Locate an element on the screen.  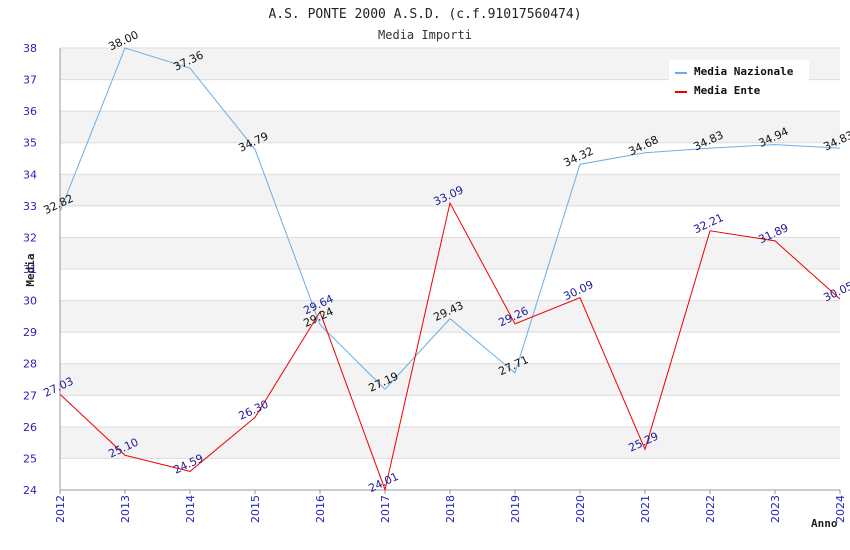
y-tick-label: 25 is located at coordinates (30, 458).